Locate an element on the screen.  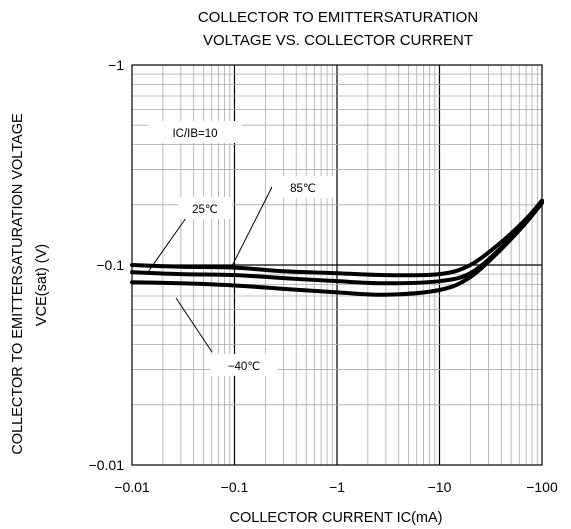
x-axis-label: COLLECTOR CURRENT IC(mA) is located at coordinates (336, 518).